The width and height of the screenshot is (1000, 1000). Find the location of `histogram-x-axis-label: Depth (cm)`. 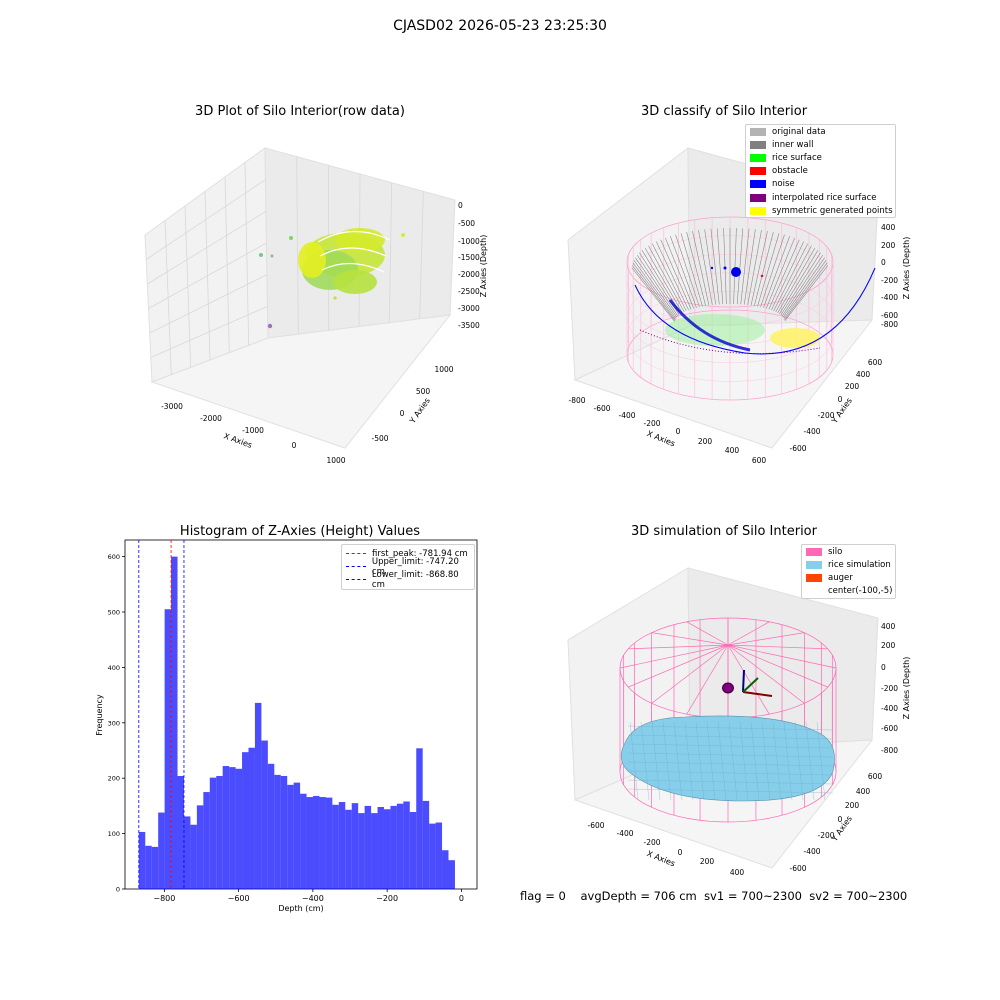

histogram-x-axis-label: Depth (cm) is located at coordinates (300, 908).